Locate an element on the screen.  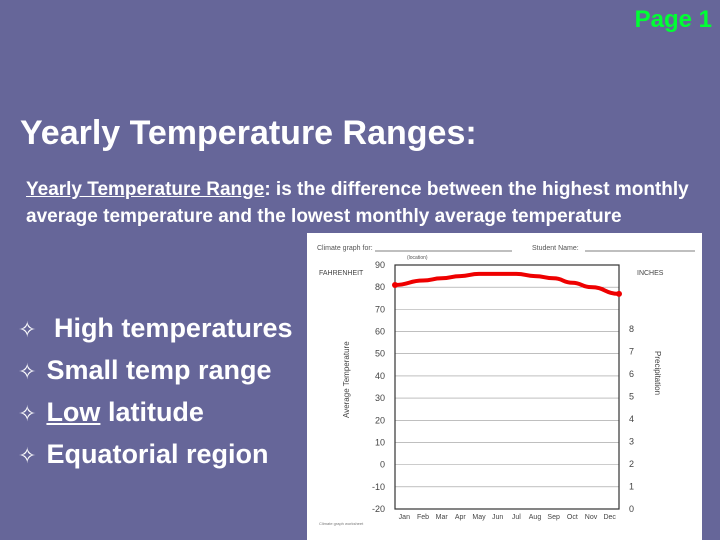
y-tick-label: -20 is located at coordinates (378, 509).